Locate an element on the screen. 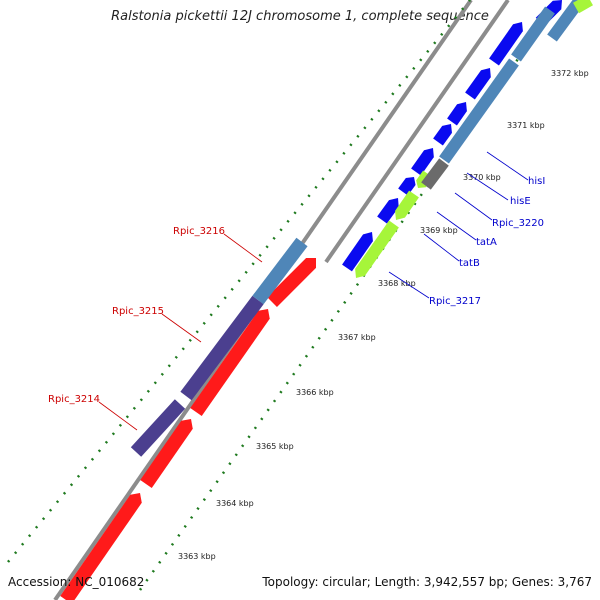 Image resolution: width=600 pixels, height=600 pixels. gene-label-hise: hisE is located at coordinates (520, 201).